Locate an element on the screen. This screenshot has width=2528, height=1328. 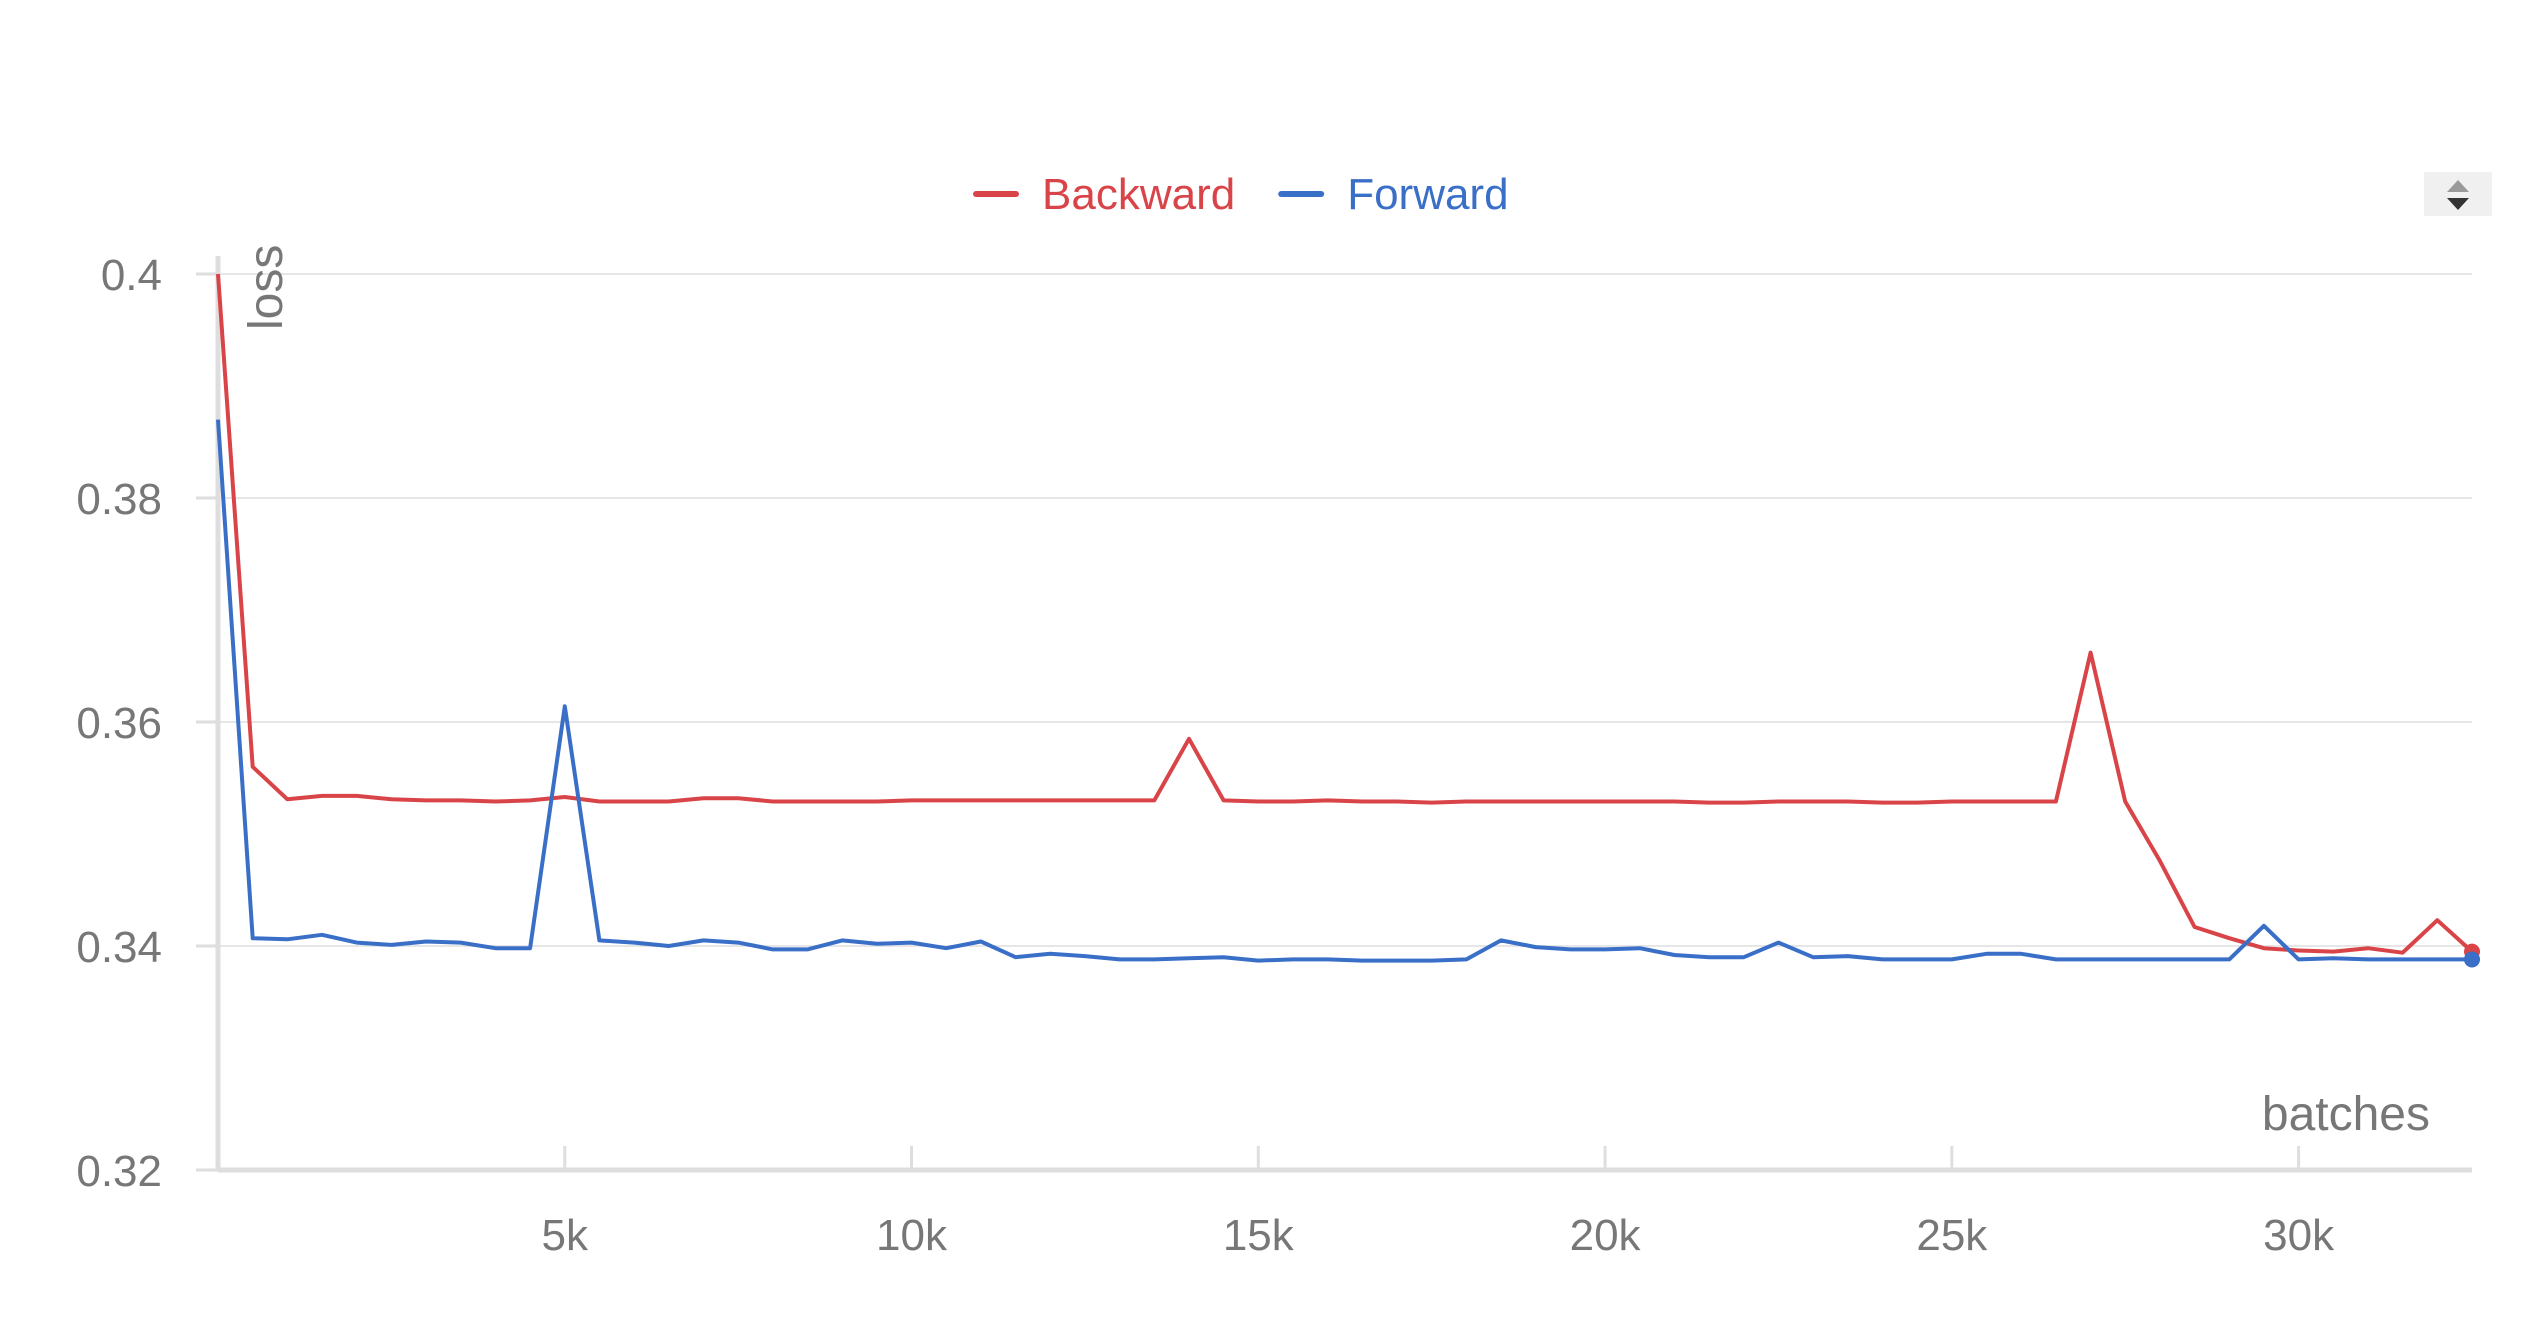
legend-item-backward: Backward is located at coordinates (1104, 194).